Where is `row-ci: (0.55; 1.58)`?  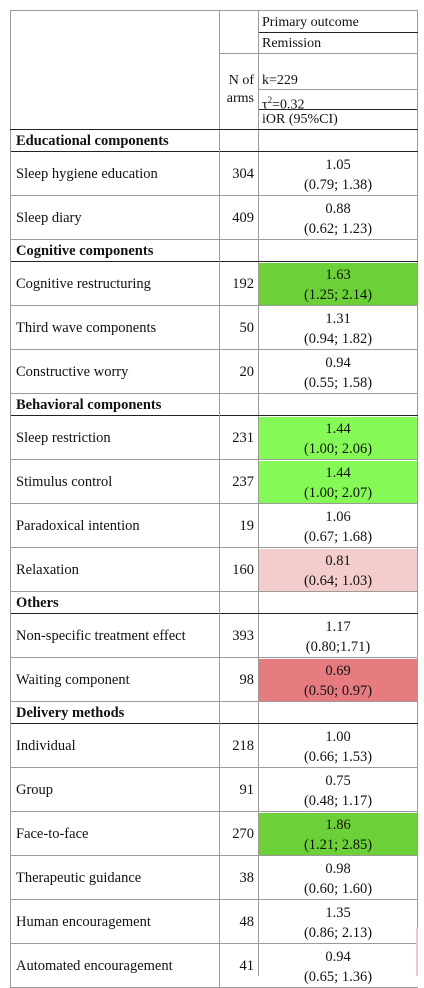
row-ci: (0.55; 1.58) is located at coordinates (338, 382).